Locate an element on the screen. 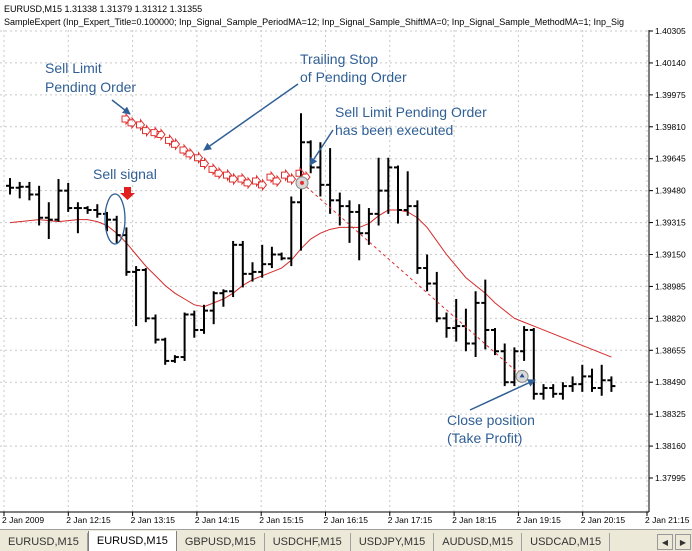 Image resolution: width=692 pixels, height=551 pixels. price-tick-label: 1.39480 is located at coordinates (670, 191).